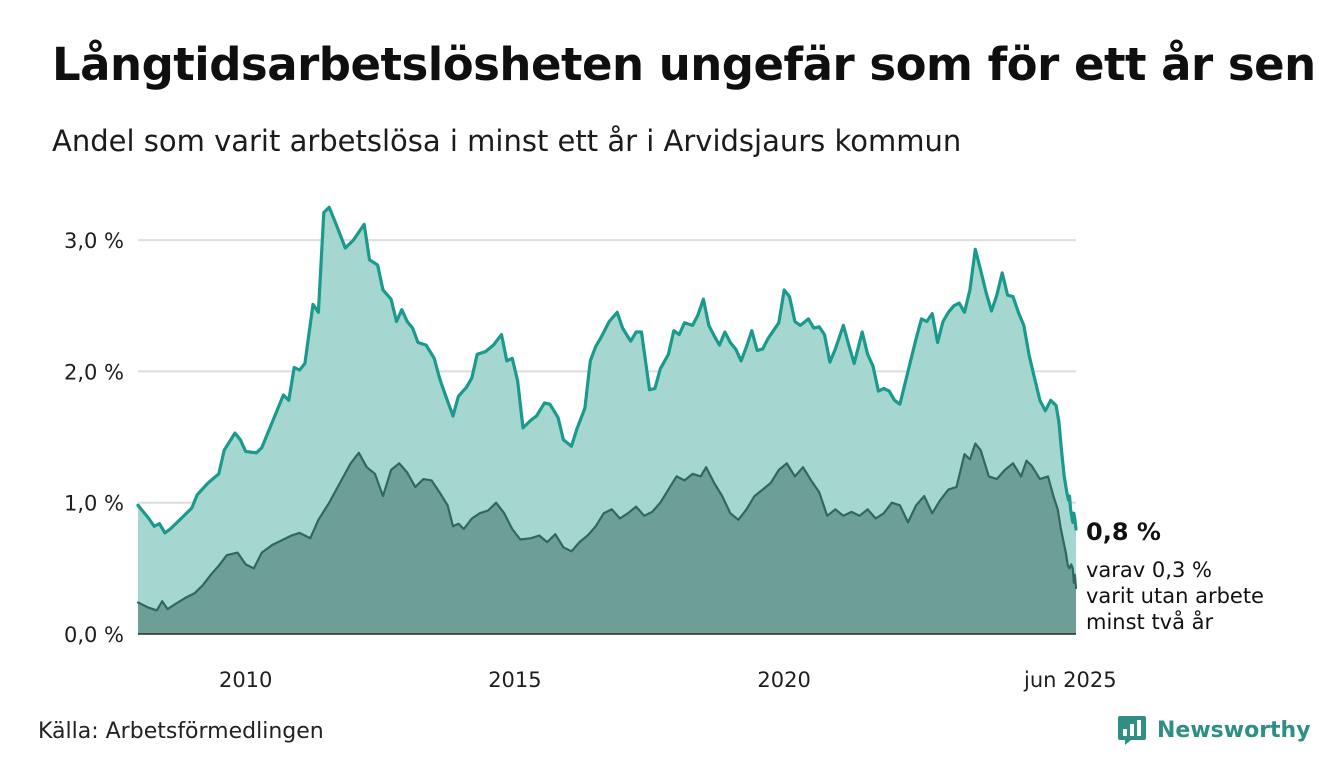 The width and height of the screenshot is (1340, 780). Describe the element at coordinates (94, 241) in the screenshot. I see `y-tick-label: 3,0 %` at that location.